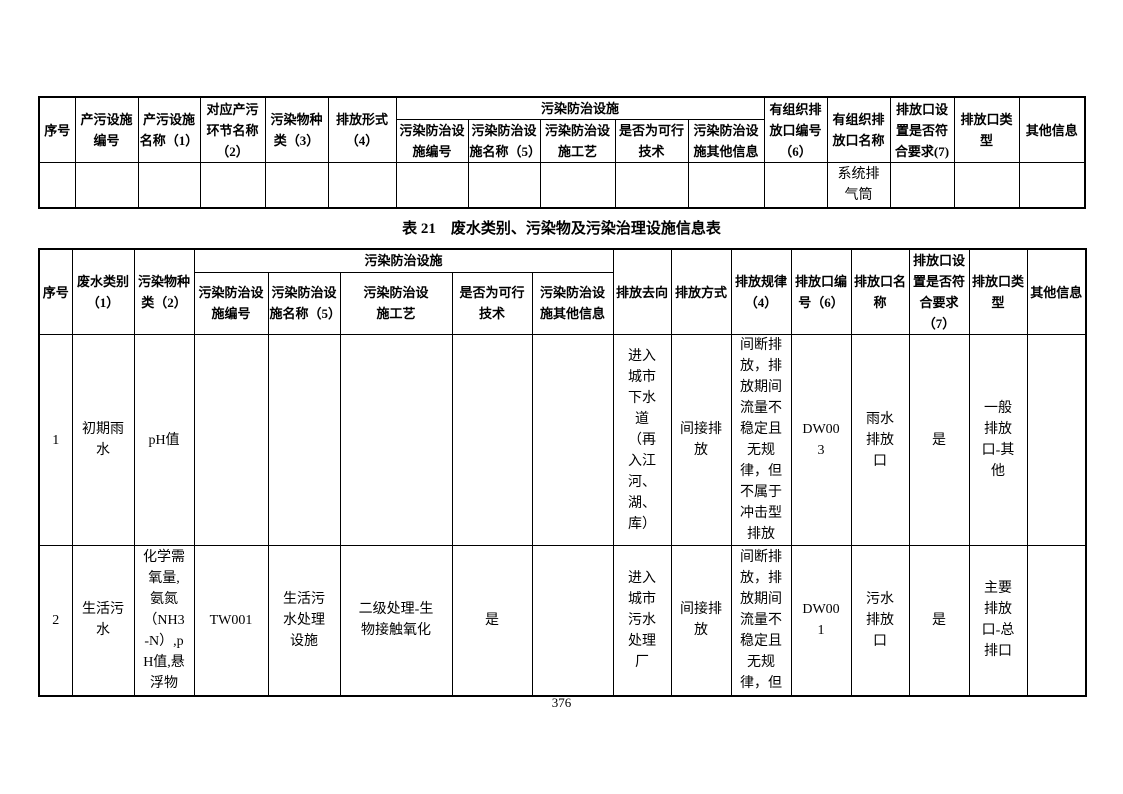 The image size is (1123, 794). What do you see at coordinates (880, 620) in the screenshot?
I see `cell-outlet-name: 污水排放口` at bounding box center [880, 620].